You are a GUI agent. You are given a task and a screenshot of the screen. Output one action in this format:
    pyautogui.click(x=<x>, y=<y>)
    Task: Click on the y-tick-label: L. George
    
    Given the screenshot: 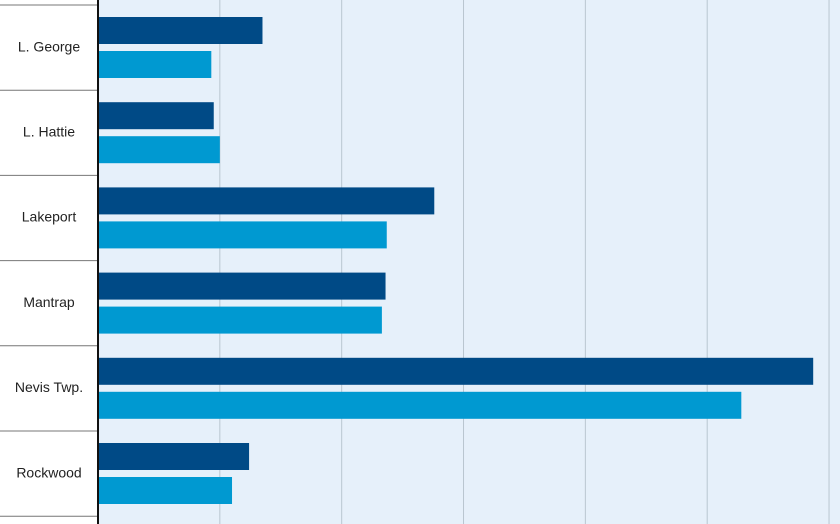 What is the action you would take?
    pyautogui.click(x=49, y=46)
    